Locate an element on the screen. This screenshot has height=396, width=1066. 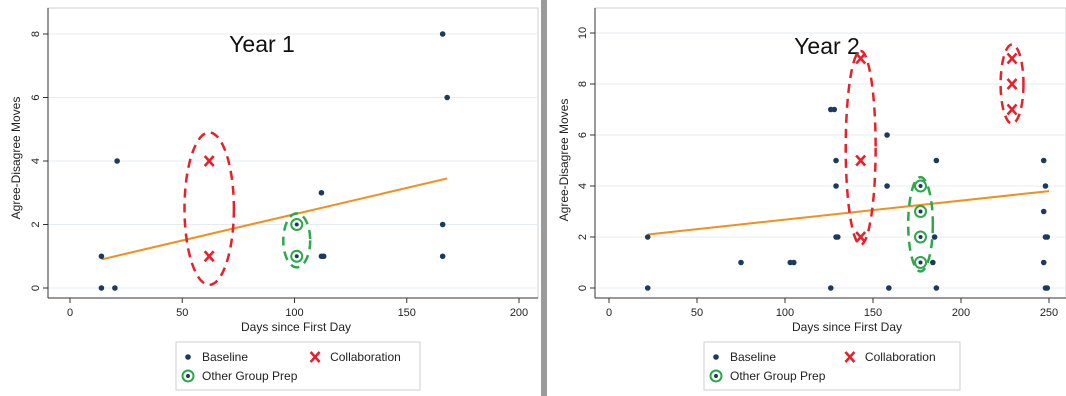
x-tick-label: 250 is located at coordinates (1049, 313).